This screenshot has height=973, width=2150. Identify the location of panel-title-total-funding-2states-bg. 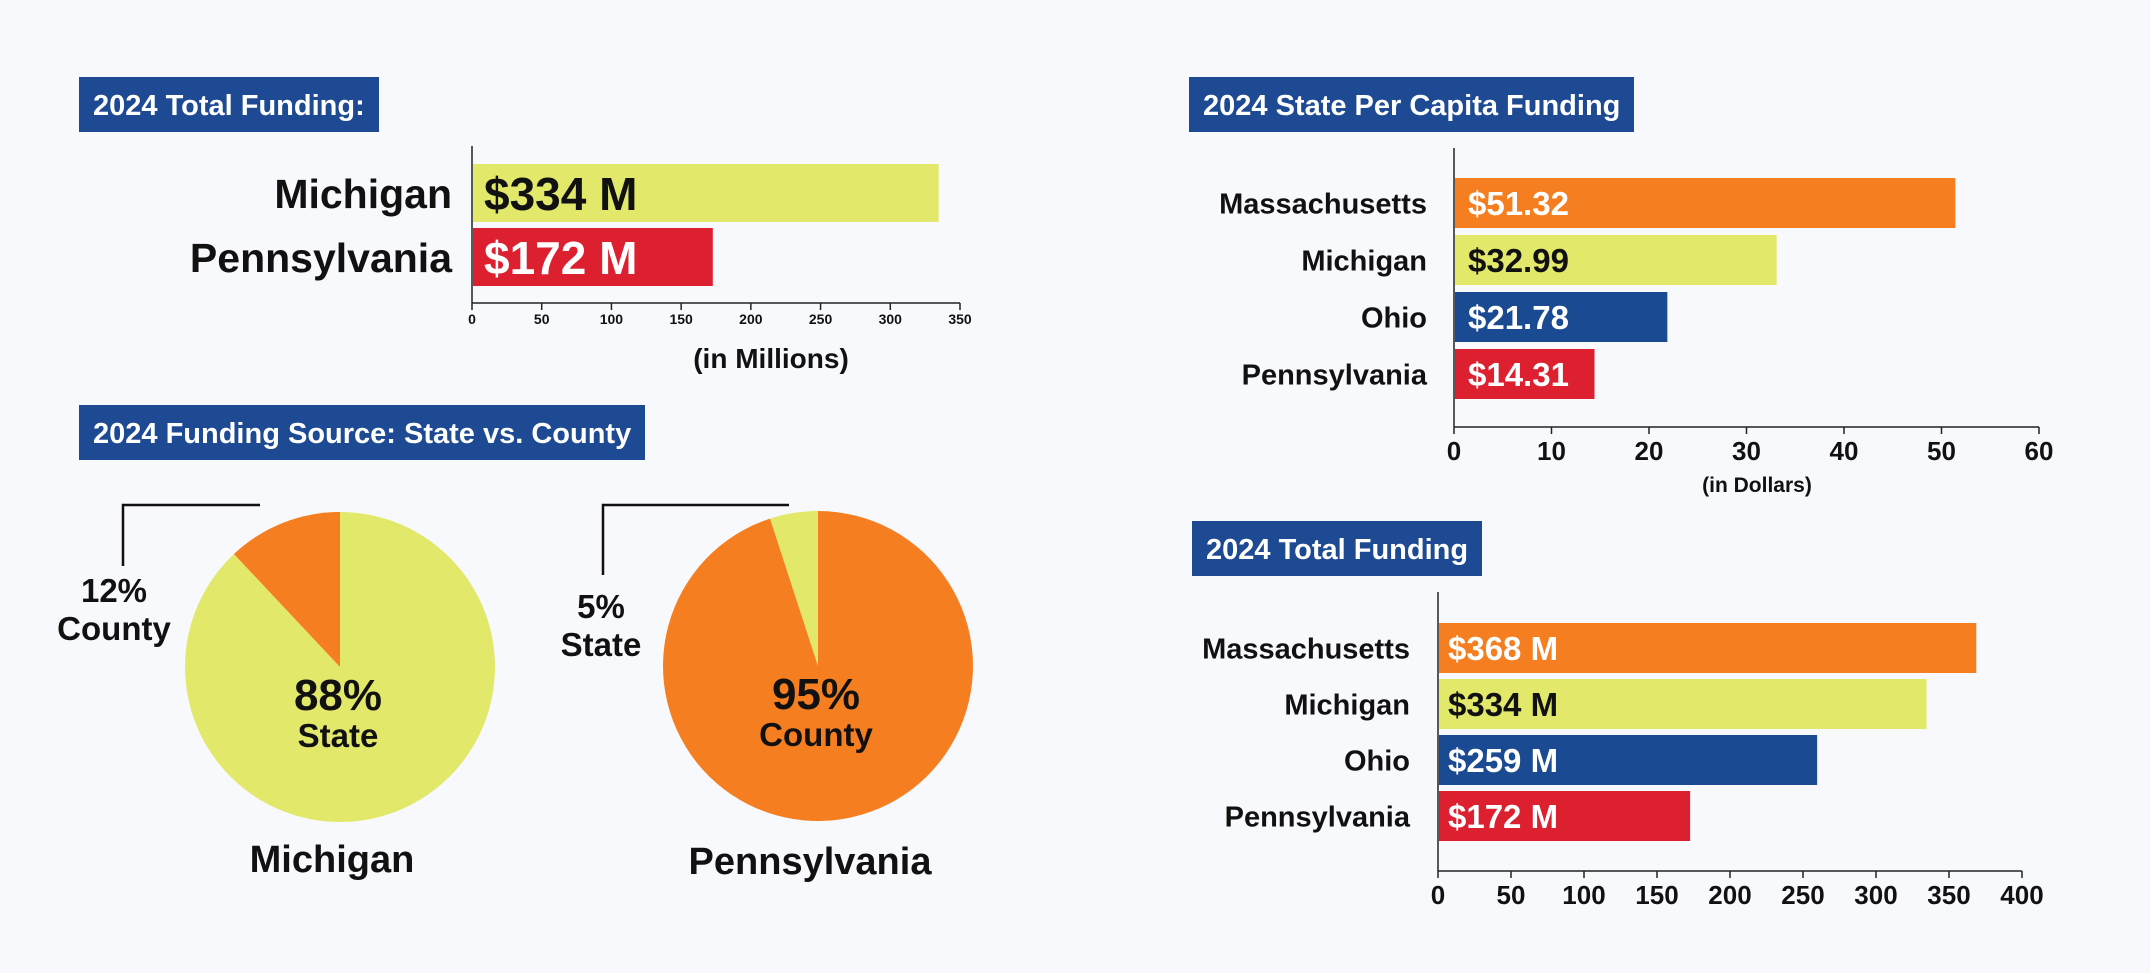
(229, 104).